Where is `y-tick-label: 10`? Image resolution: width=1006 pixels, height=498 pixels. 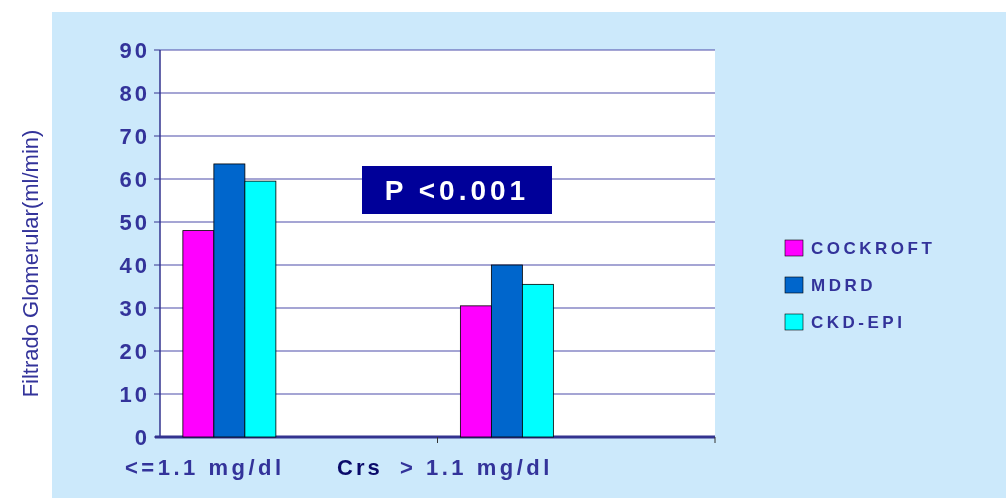
y-tick-label: 10 is located at coordinates (134, 394).